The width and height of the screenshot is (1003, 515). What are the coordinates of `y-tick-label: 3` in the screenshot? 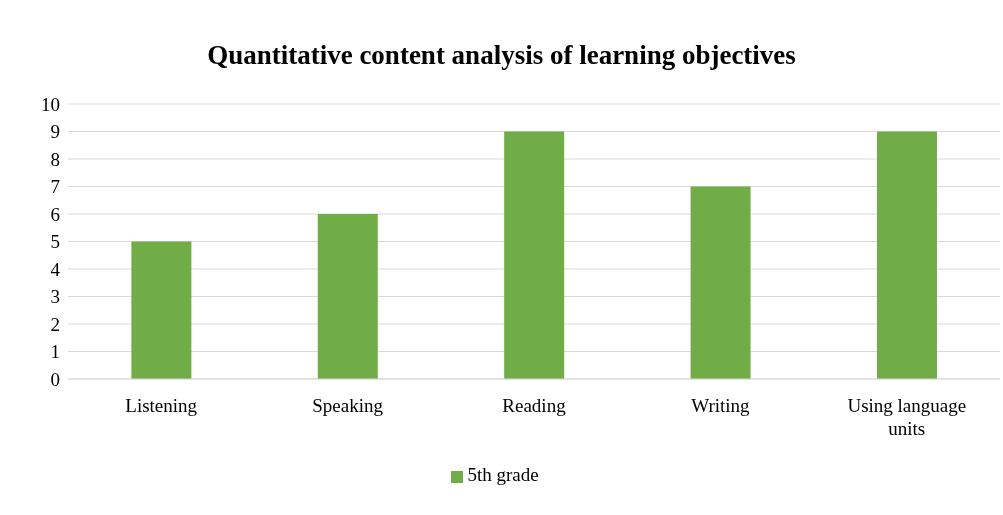 It's located at (55, 297).